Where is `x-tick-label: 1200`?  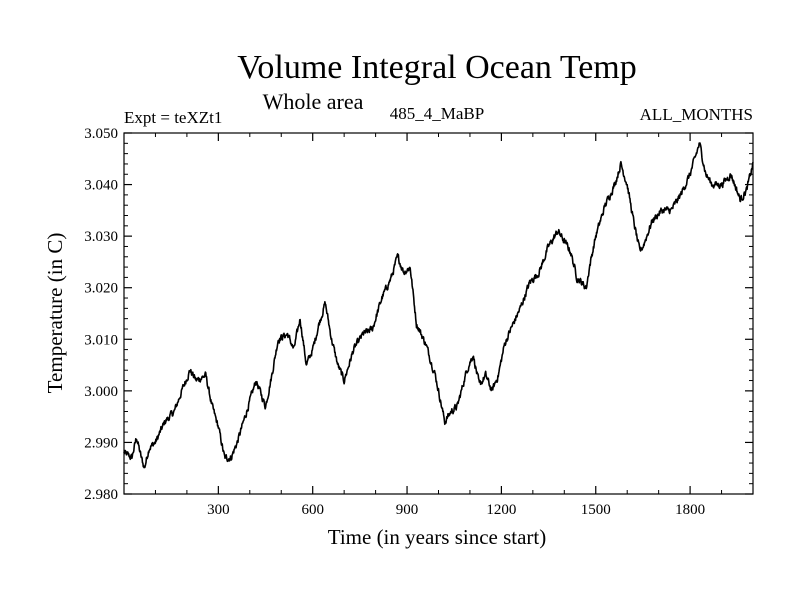 x-tick-label: 1200 is located at coordinates (501, 510).